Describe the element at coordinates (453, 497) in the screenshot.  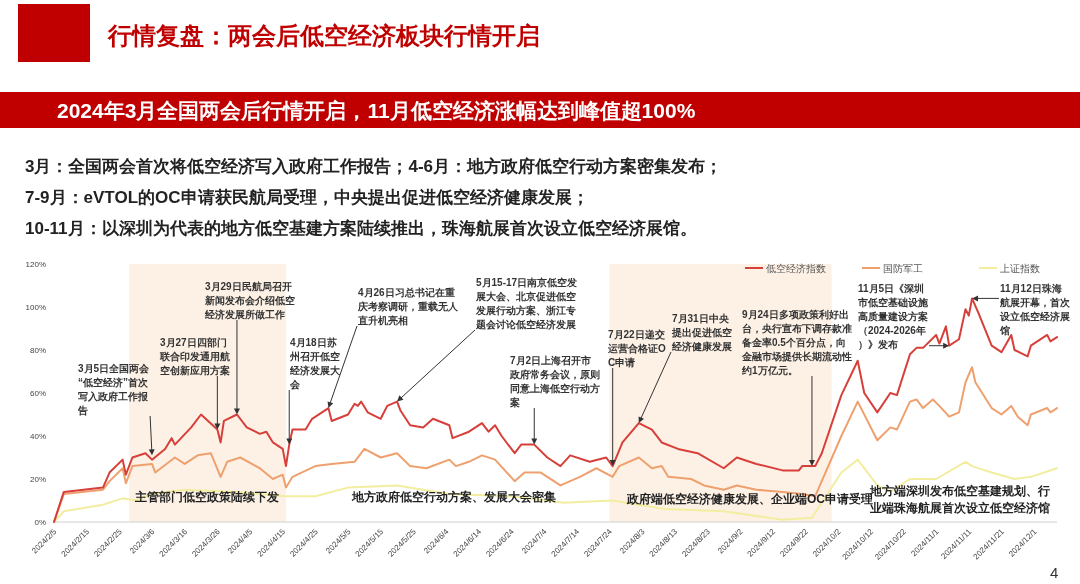
I see `annotation: 地方政府低空行动方案、发展大会密集` at that location.